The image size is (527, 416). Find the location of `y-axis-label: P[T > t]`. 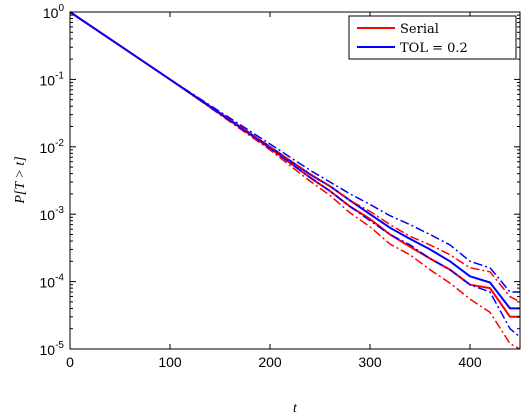

y-axis-label: P[T > t] is located at coordinates (20, 180).